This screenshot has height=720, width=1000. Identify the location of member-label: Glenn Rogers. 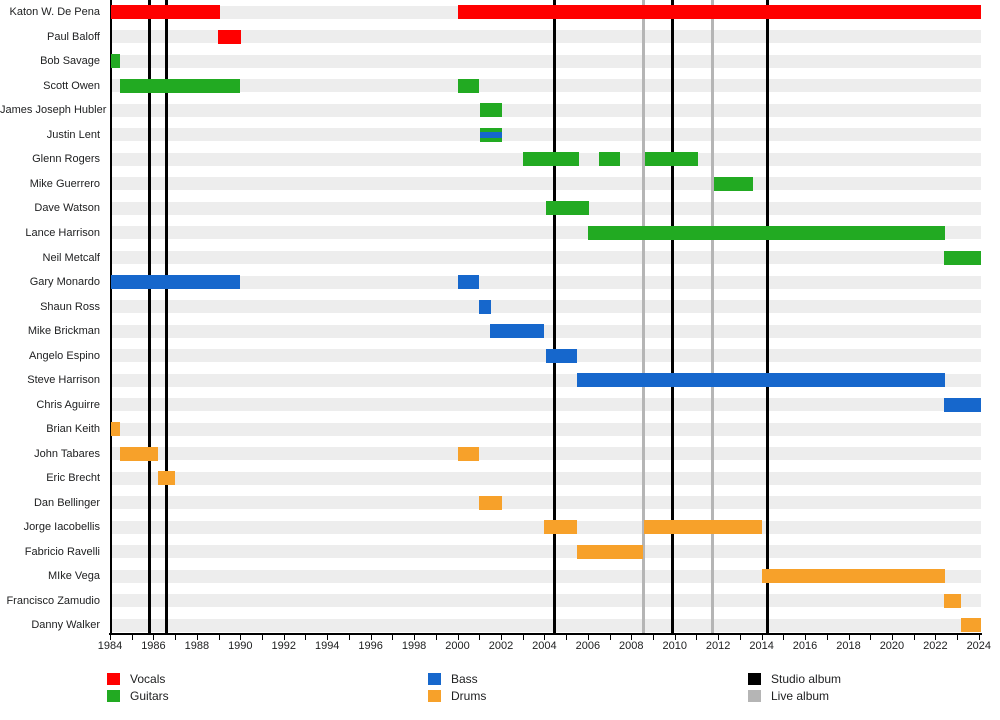
(66, 159).